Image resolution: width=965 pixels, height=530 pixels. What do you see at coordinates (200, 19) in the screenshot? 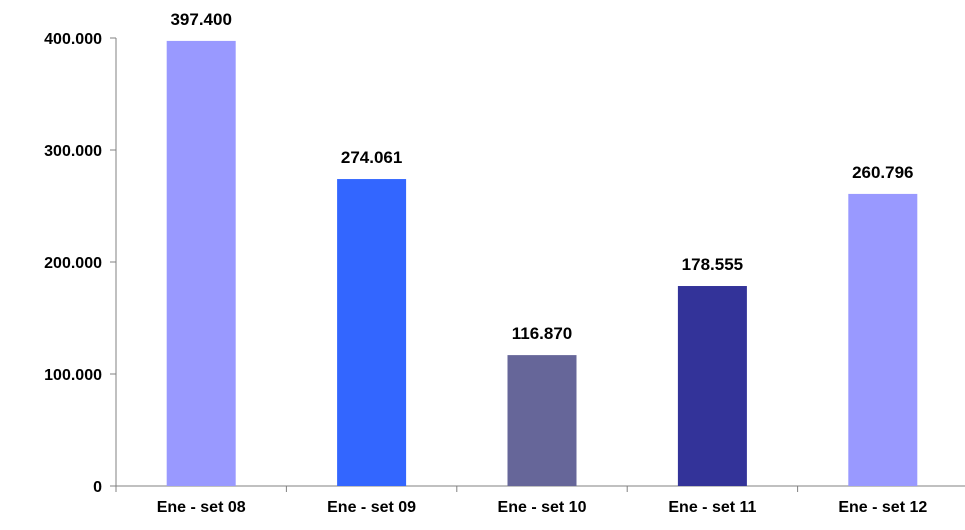
I see `bar-value-label: 397.400` at bounding box center [200, 19].